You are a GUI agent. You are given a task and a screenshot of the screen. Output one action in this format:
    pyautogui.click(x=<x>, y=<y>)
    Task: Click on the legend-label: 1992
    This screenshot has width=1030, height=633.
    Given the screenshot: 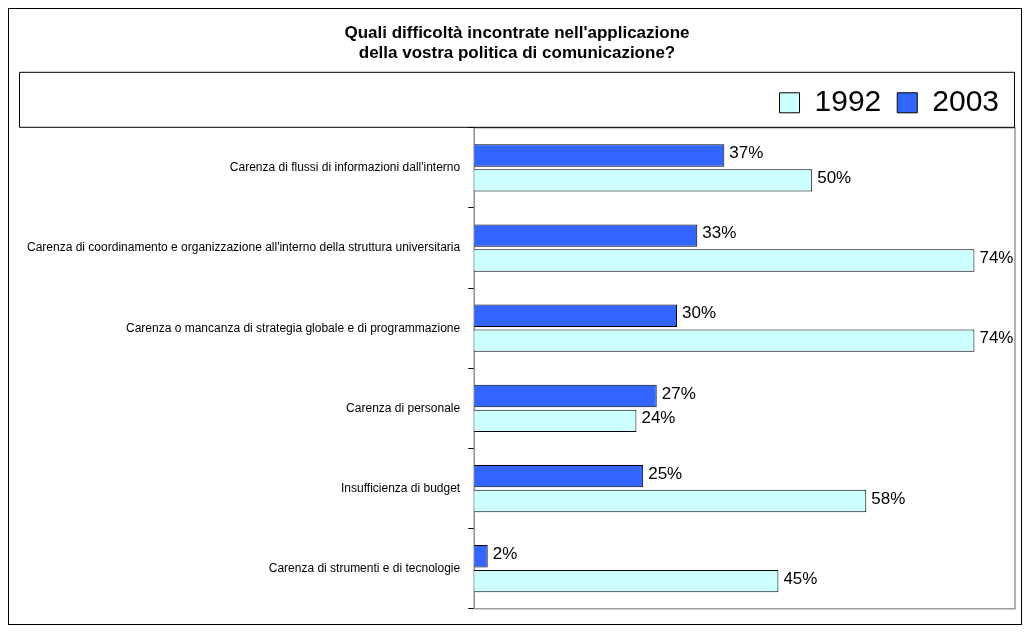 What is the action you would take?
    pyautogui.click(x=848, y=101)
    